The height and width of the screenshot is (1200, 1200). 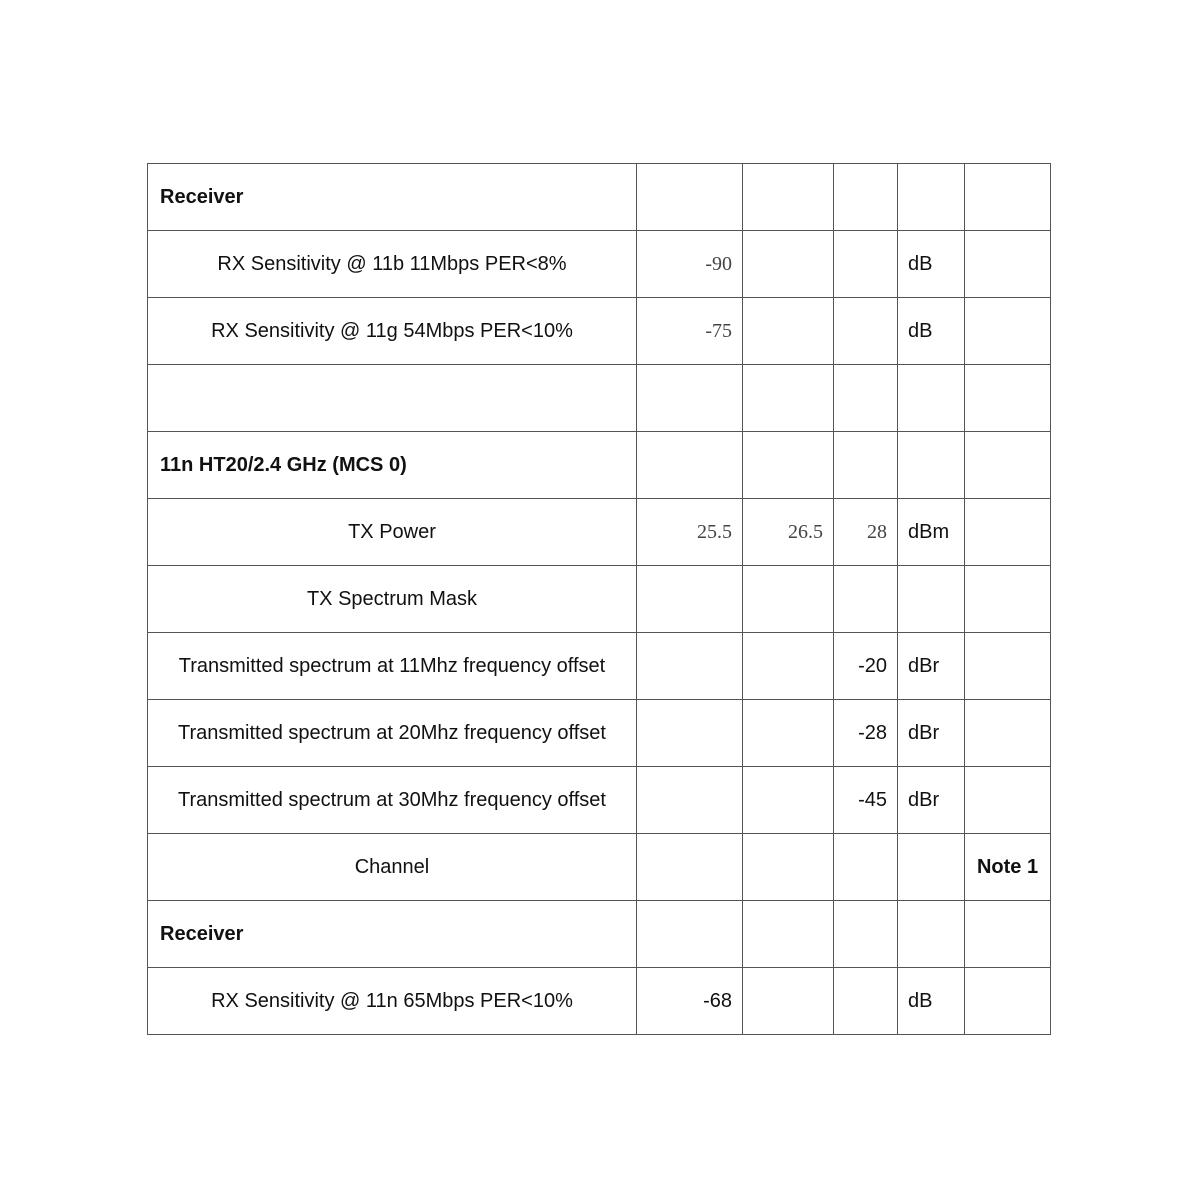 I want to click on min-cell: -68, so click(x=689, y=1001).